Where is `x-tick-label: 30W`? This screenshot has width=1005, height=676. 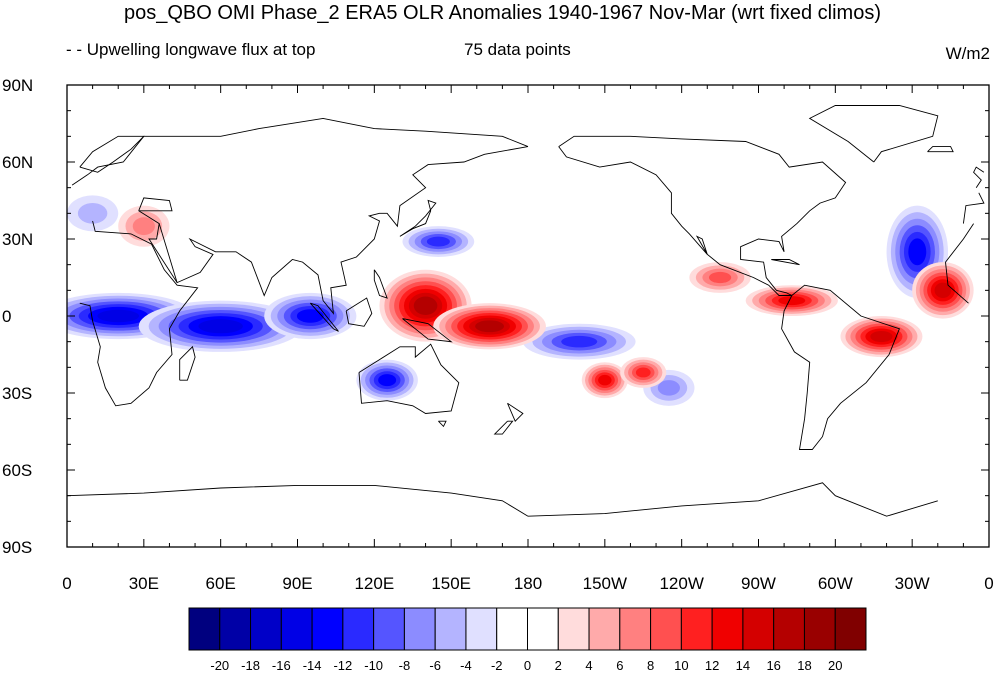
x-tick-label: 30W is located at coordinates (912, 583).